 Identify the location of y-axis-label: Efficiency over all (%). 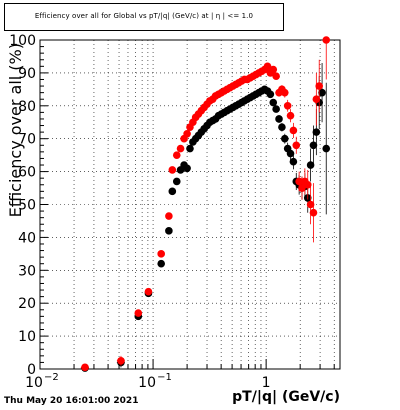
(15, 130).